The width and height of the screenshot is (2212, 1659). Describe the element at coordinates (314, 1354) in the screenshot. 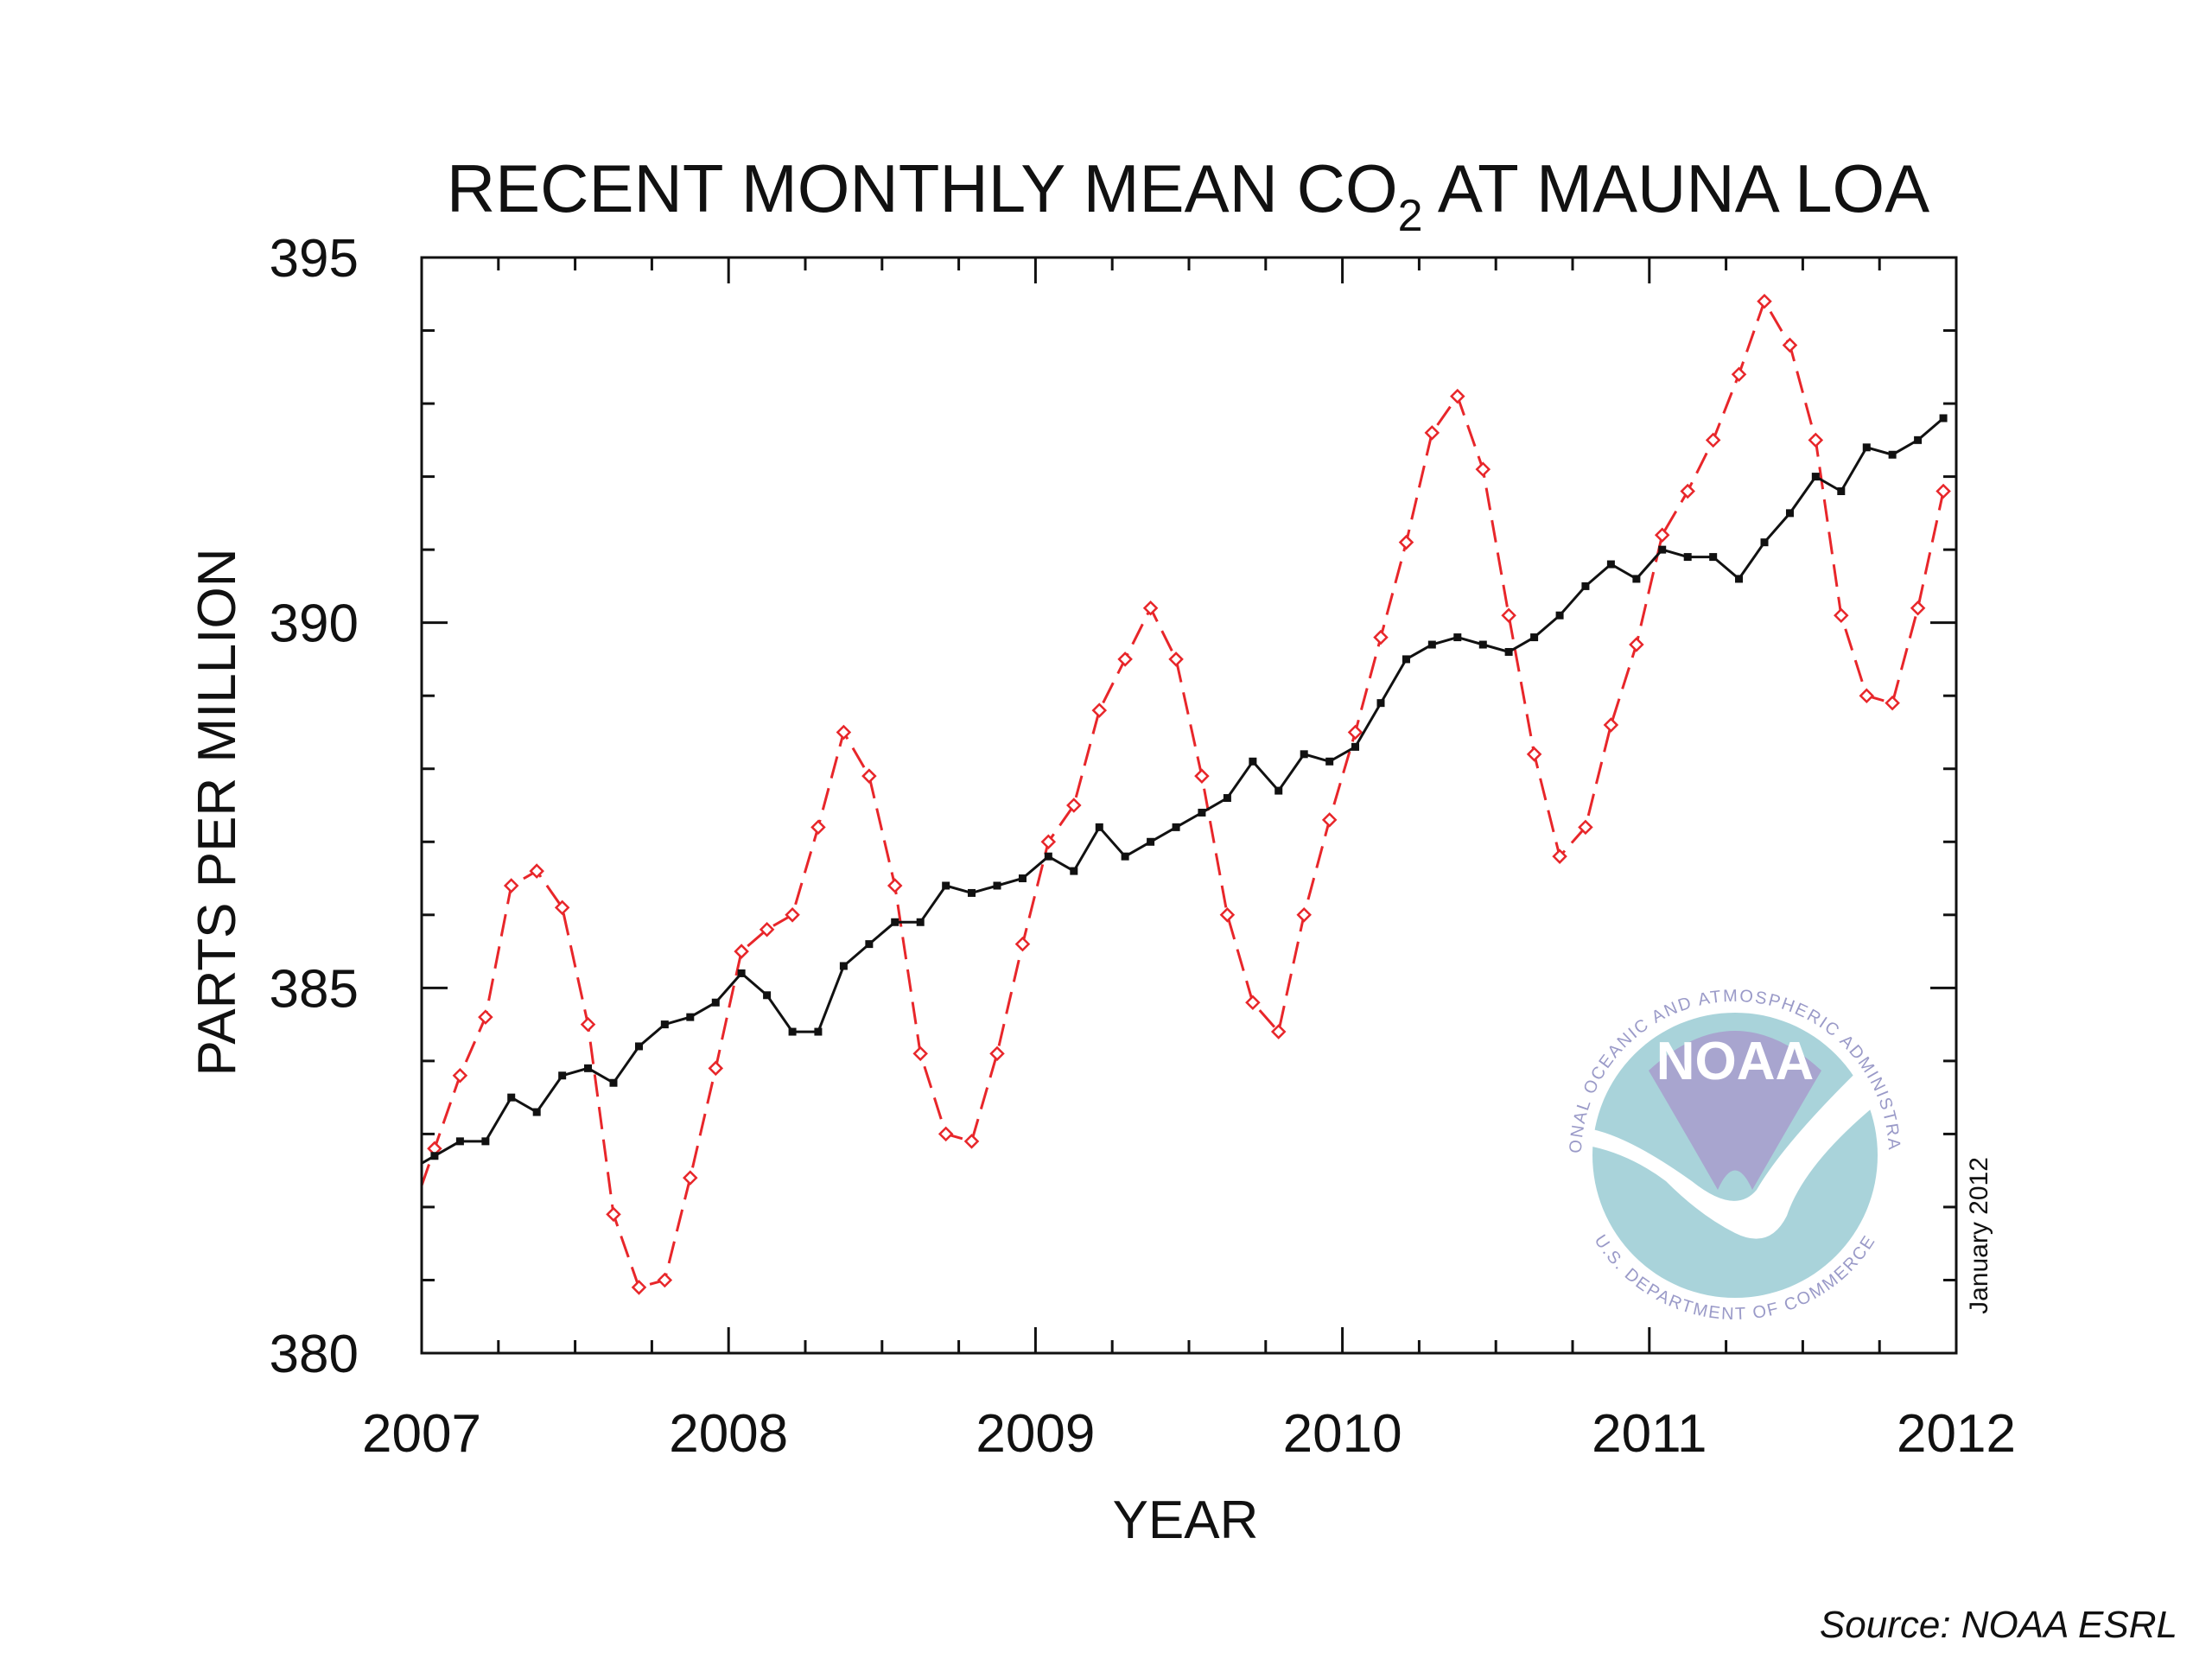

I see `y-tick-label: 380` at that location.